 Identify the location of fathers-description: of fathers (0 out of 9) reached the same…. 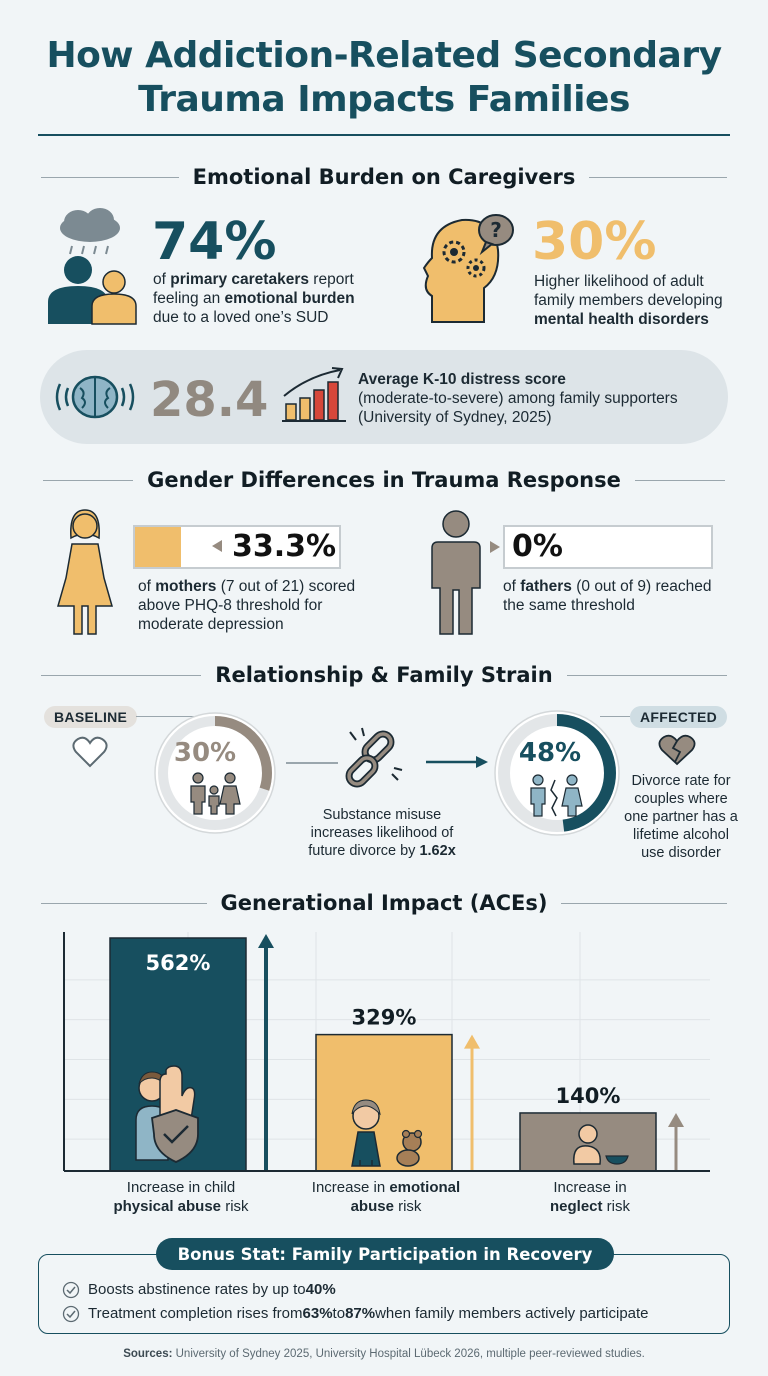
(607, 596).